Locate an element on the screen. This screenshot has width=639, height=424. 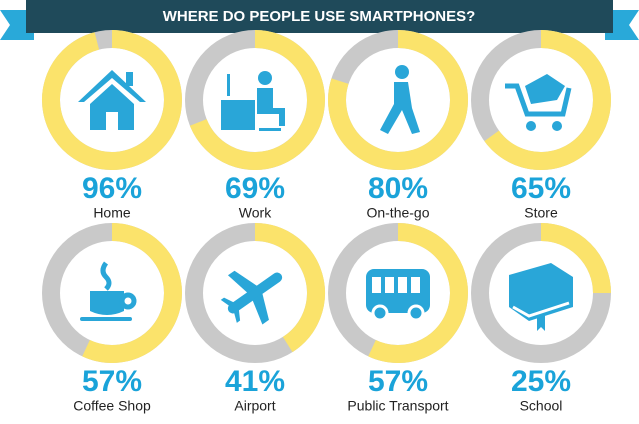
icon-plane is located at coordinates (251, 297).